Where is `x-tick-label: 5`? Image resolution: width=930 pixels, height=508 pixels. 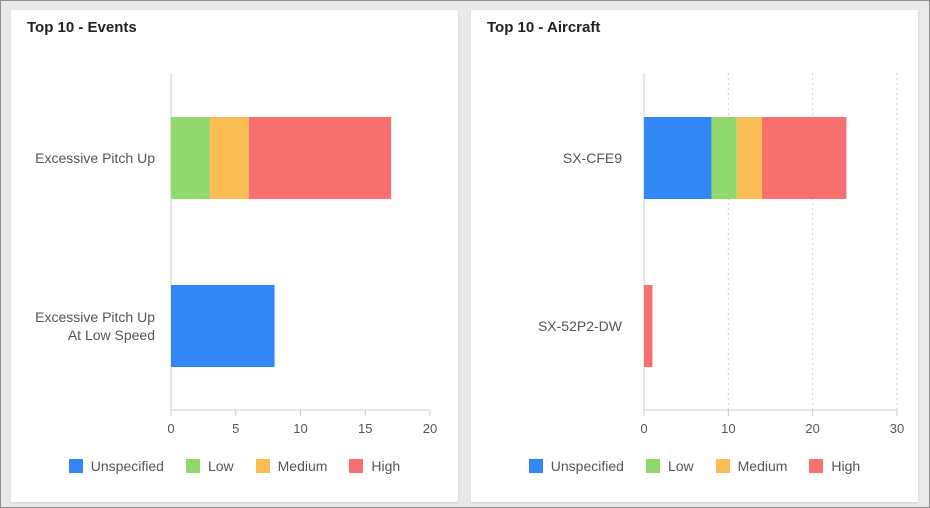 x-tick-label: 5 is located at coordinates (235, 428).